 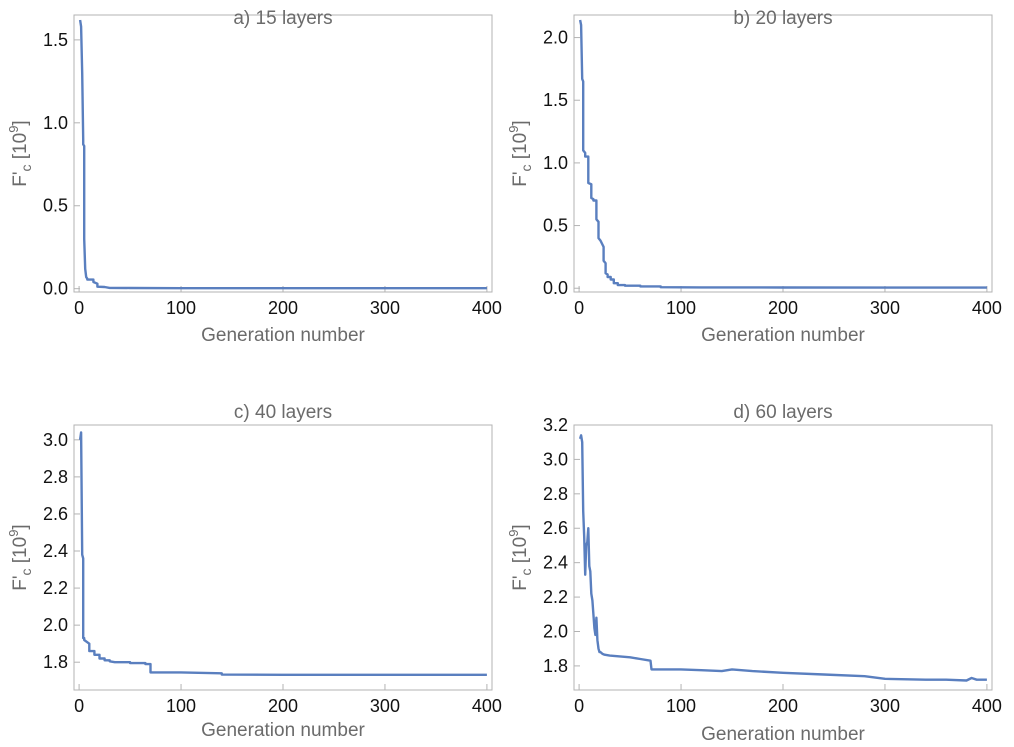 What do you see at coordinates (283, 412) in the screenshot?
I see `panel-title: c) 40 layers` at bounding box center [283, 412].